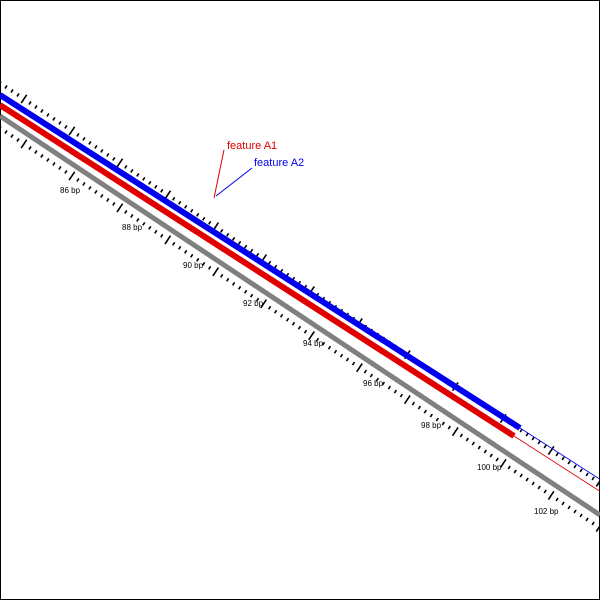 Image resolution: width=600 pixels, height=600 pixels. I want to click on feature-a1-label: feature A1, so click(252, 146).